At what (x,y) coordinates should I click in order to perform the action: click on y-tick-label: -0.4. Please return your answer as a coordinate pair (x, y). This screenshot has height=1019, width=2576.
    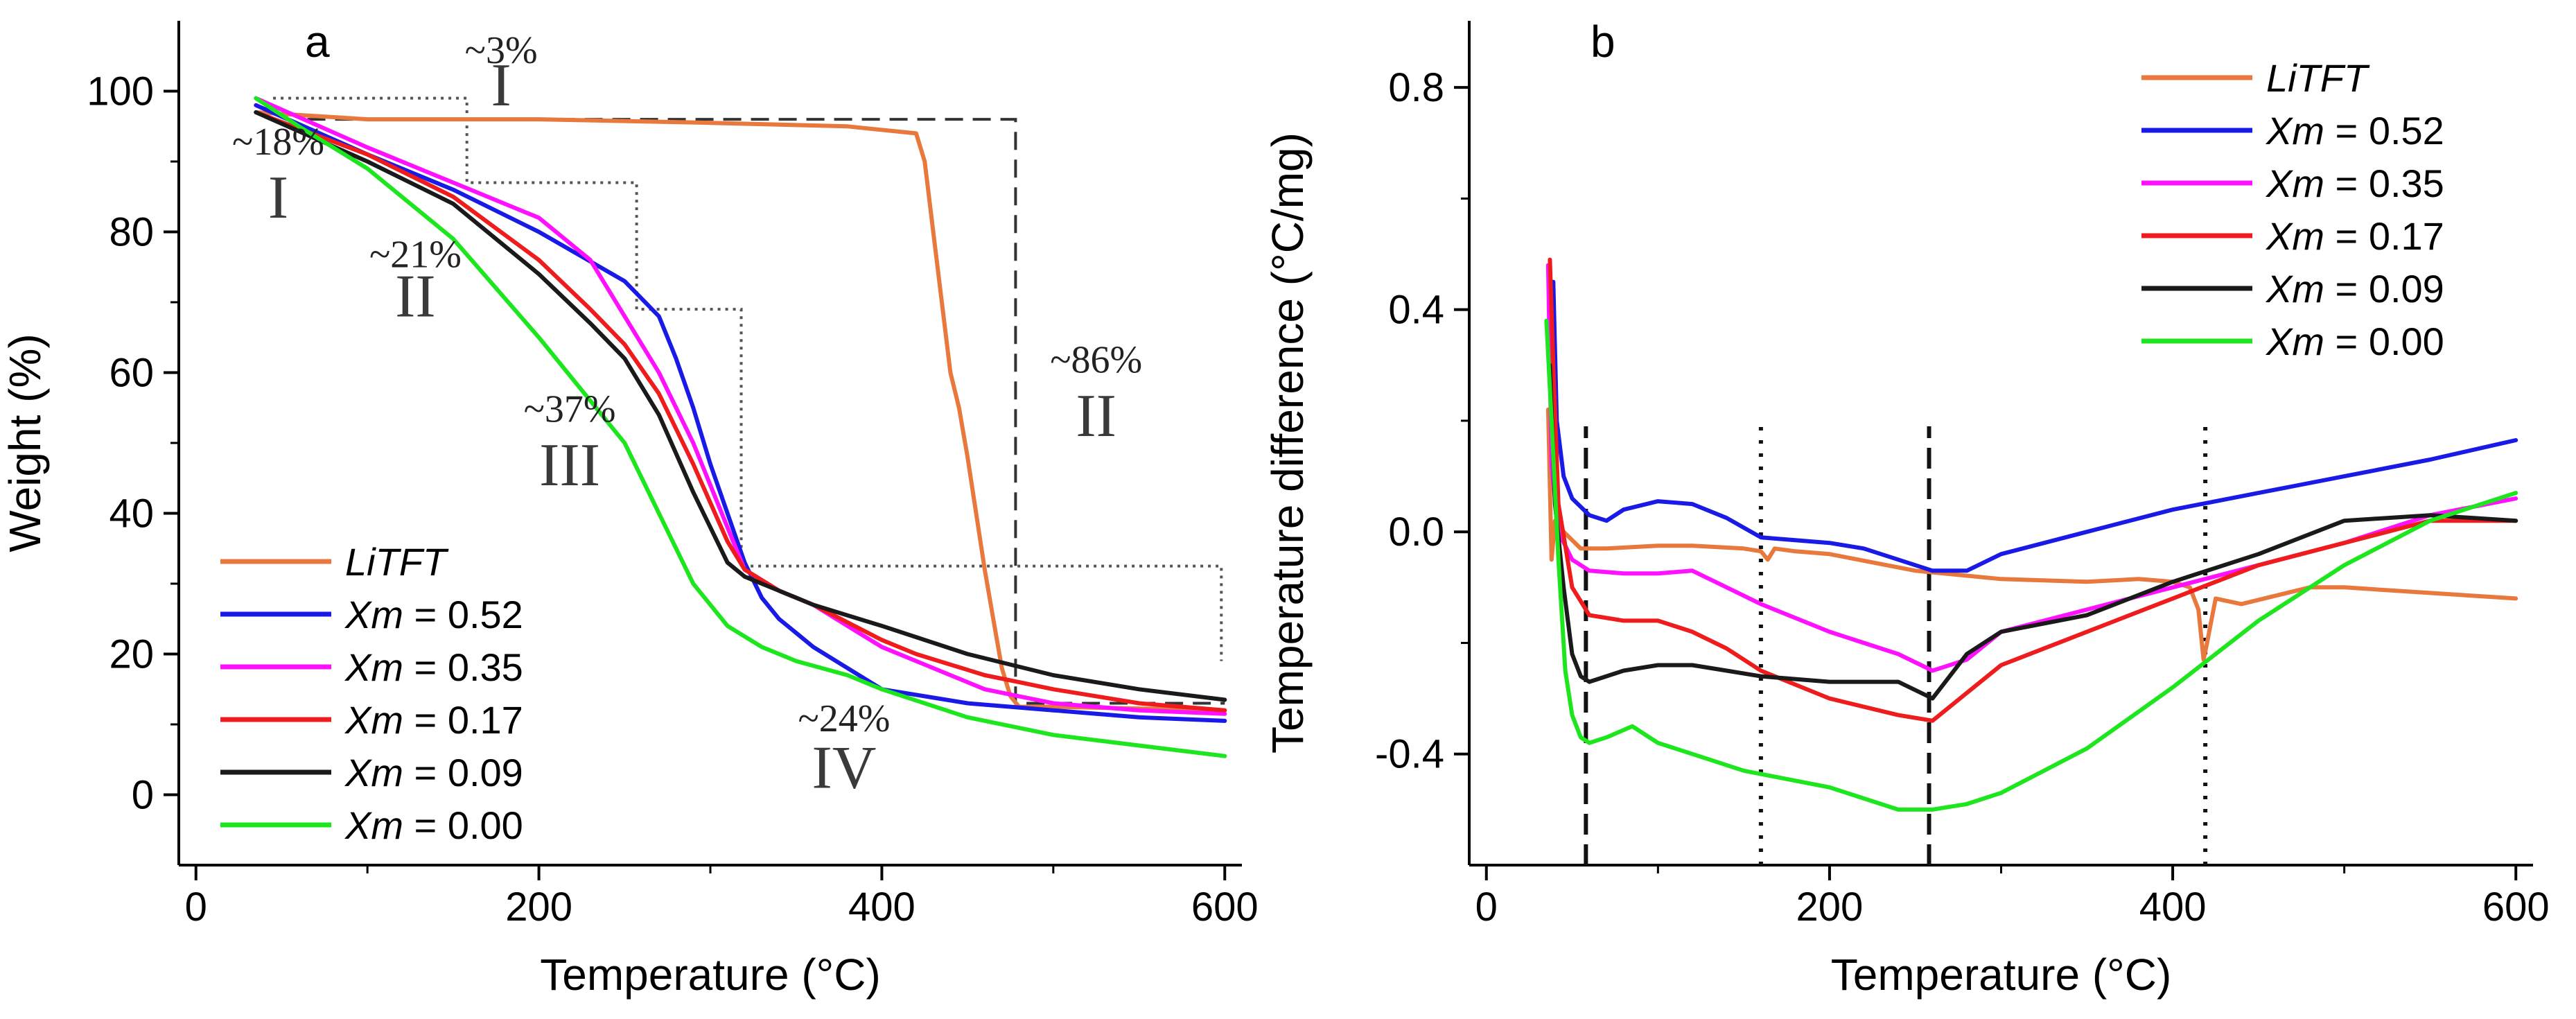
    Looking at the image, I should click on (1409, 754).